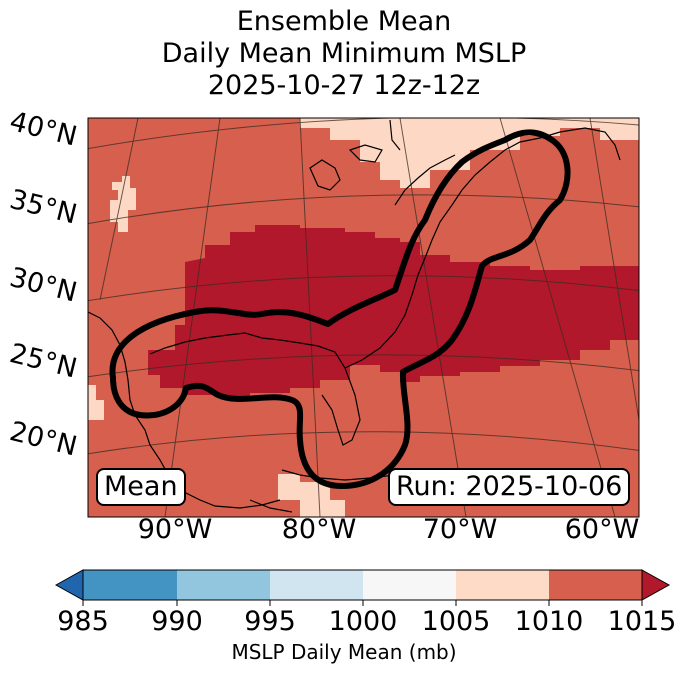 Image resolution: width=688 pixels, height=674 pixels. Describe the element at coordinates (549, 621) in the screenshot. I see `colorbar-tick-1010: 1010` at that location.